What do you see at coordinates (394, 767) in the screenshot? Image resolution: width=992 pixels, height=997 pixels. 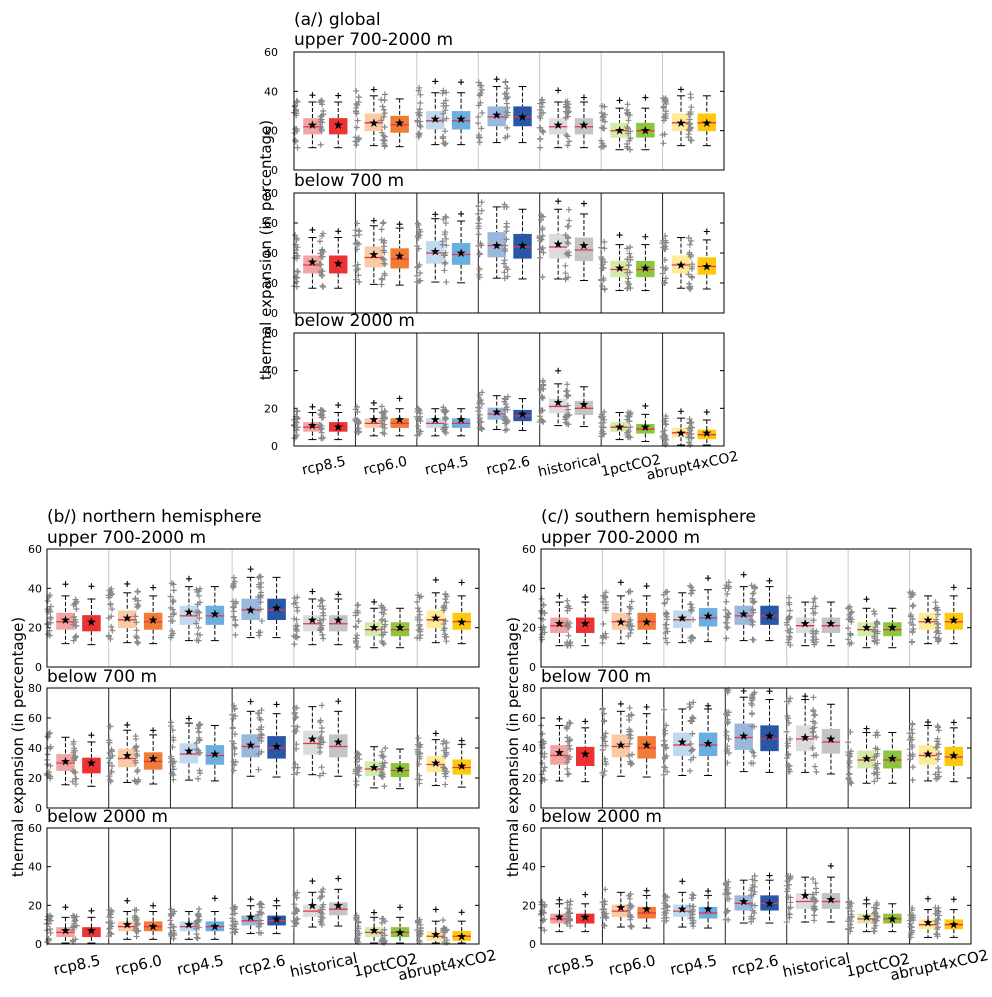 I see `box-1pctCO2-b: ★` at bounding box center [394, 767].